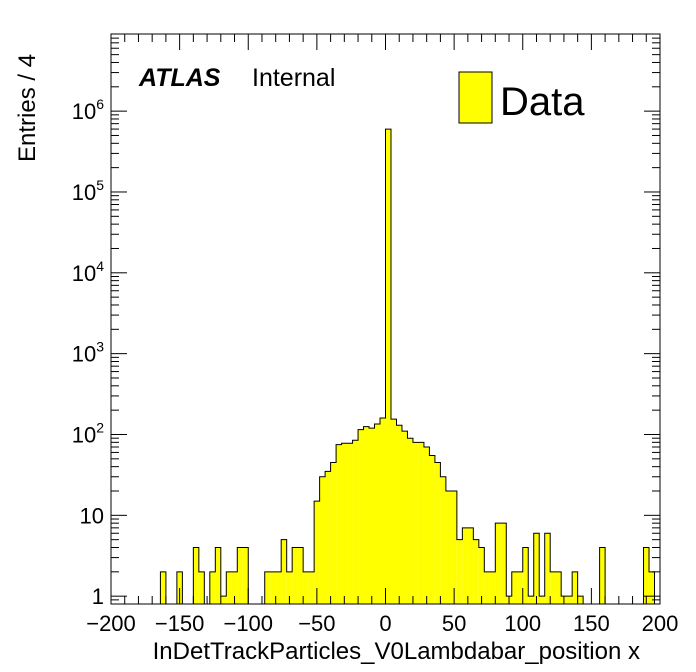  Describe the element at coordinates (27, 108) in the screenshot. I see `y-axis-label: Entries / 4` at that location.